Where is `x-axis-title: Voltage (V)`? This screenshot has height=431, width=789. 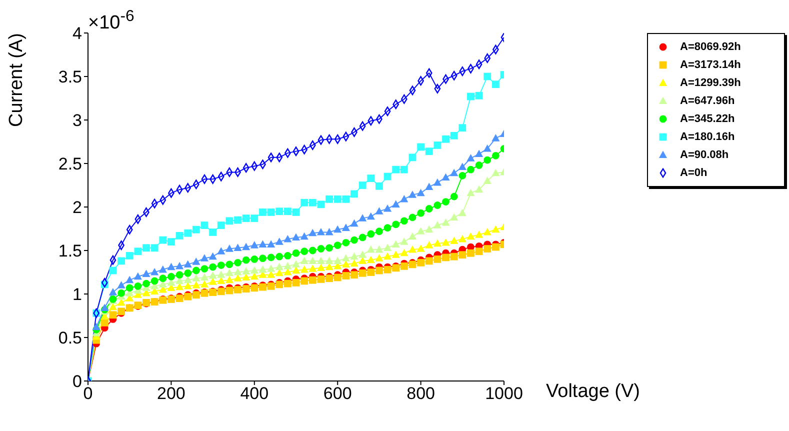 x-axis-title: Voltage (V) is located at coordinates (593, 391).